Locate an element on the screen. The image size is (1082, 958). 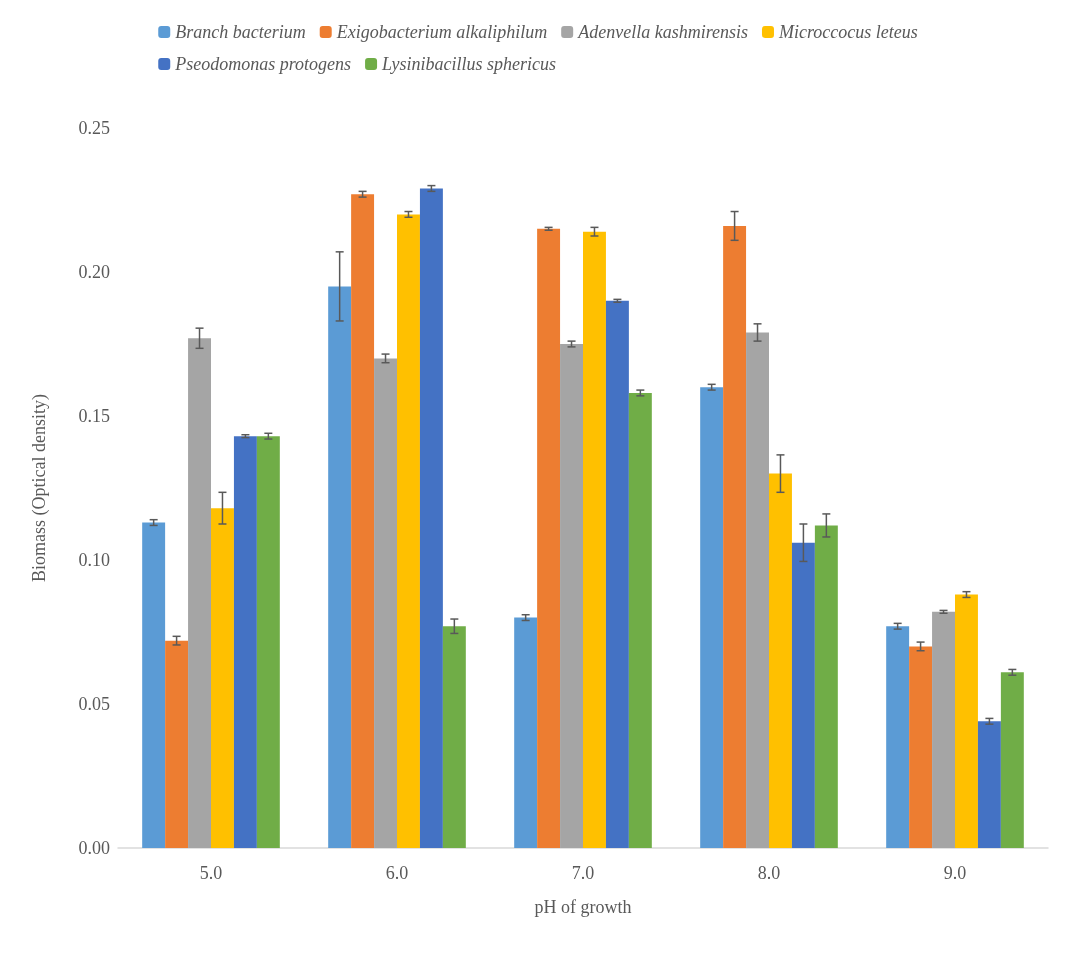
y-tick-label: 0.20 is located at coordinates (94, 272).